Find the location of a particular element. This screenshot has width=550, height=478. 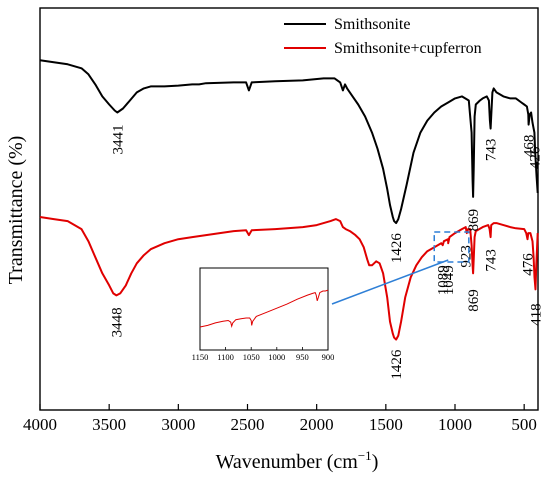

zoom-rect is located at coordinates (451, 247).